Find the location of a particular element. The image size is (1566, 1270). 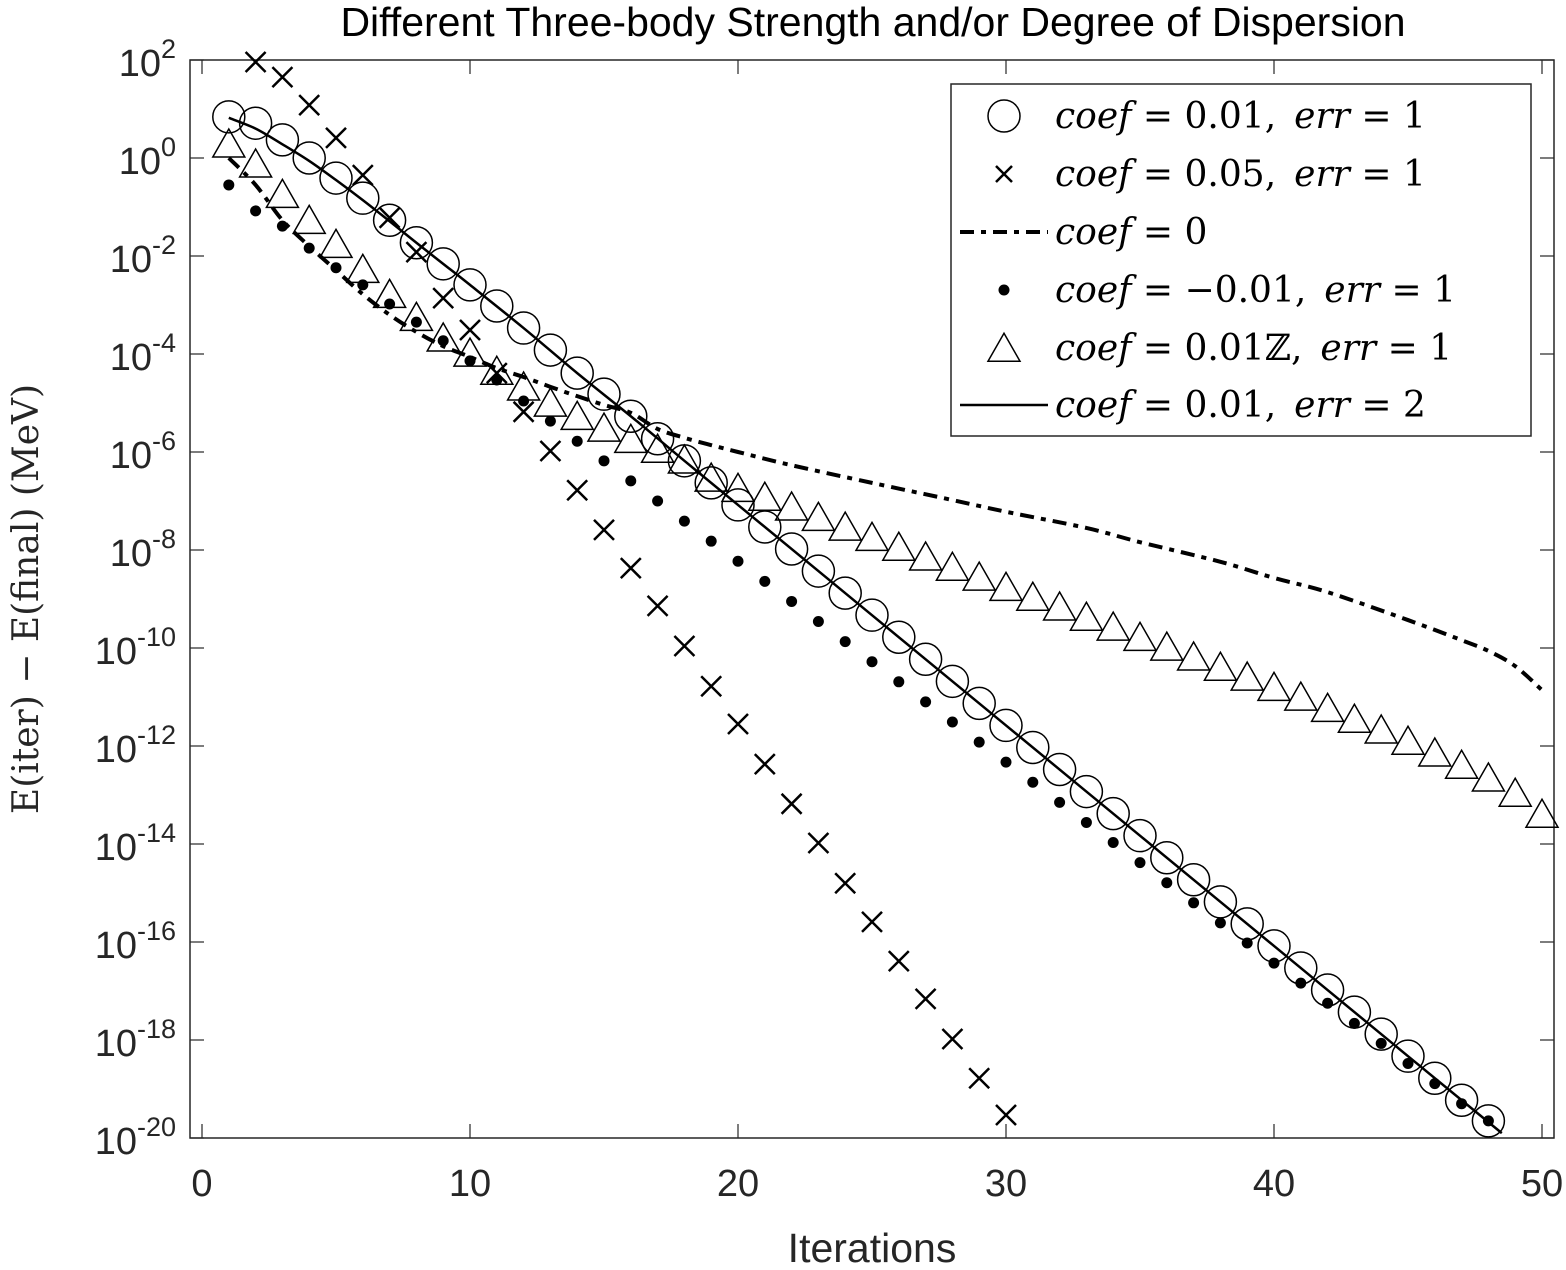

legend-marker-circle is located at coordinates (1004, 116).